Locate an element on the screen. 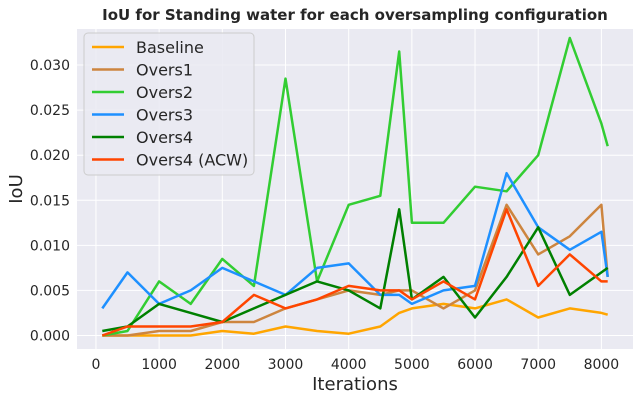 The image size is (641, 401). x-tick-label: 2000 is located at coordinates (222, 365).